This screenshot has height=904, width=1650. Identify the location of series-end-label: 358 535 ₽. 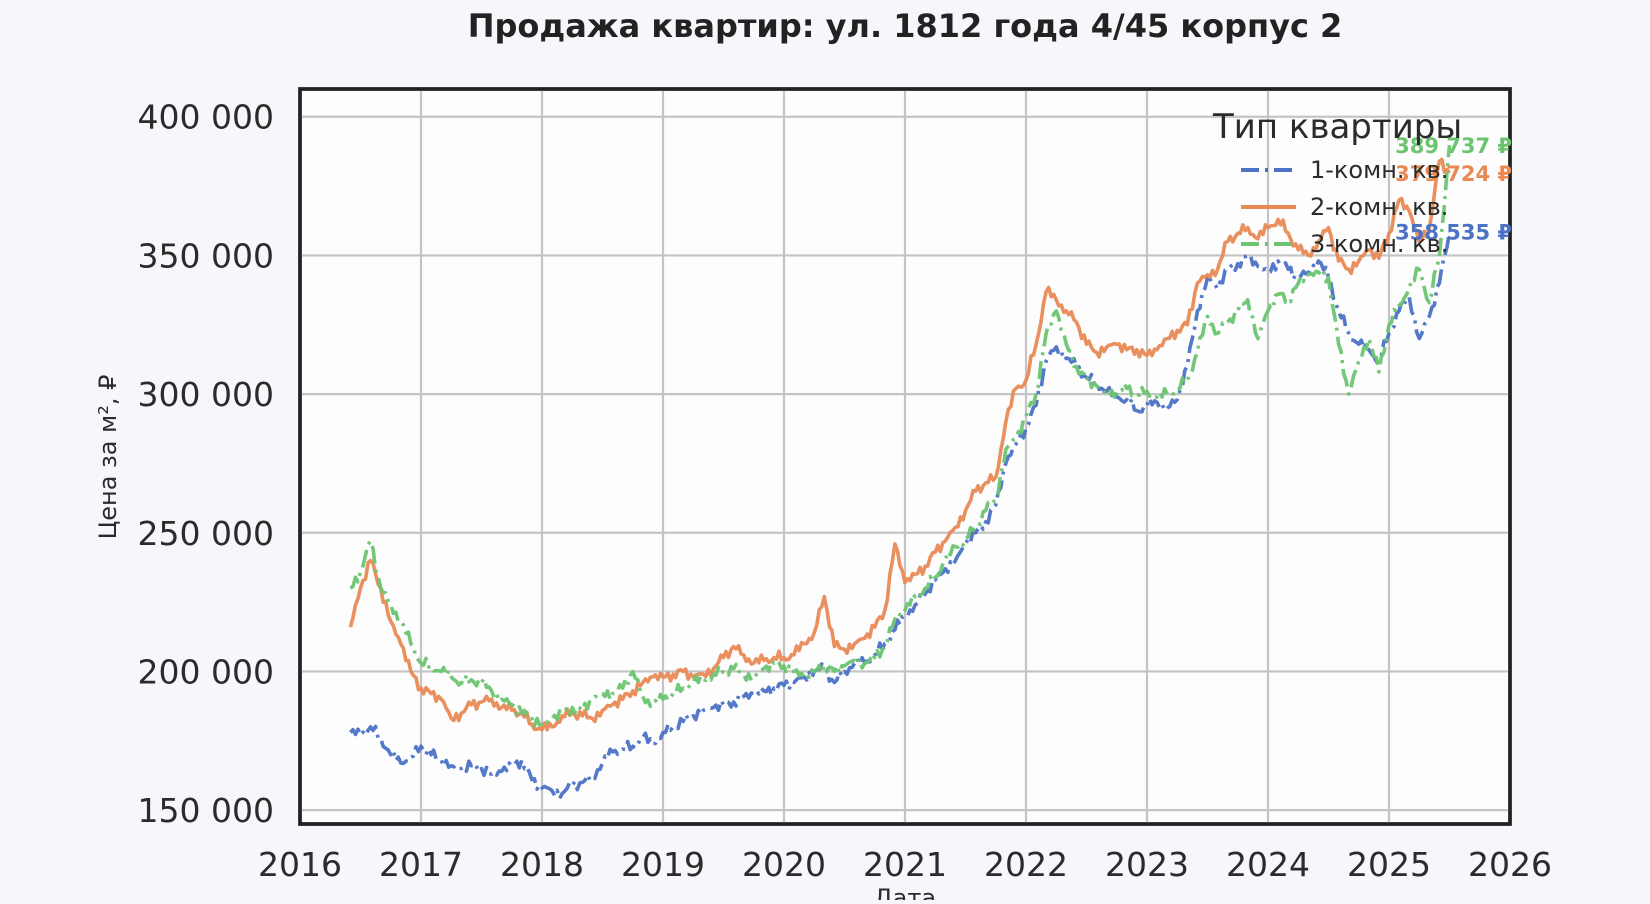
(1453, 233).